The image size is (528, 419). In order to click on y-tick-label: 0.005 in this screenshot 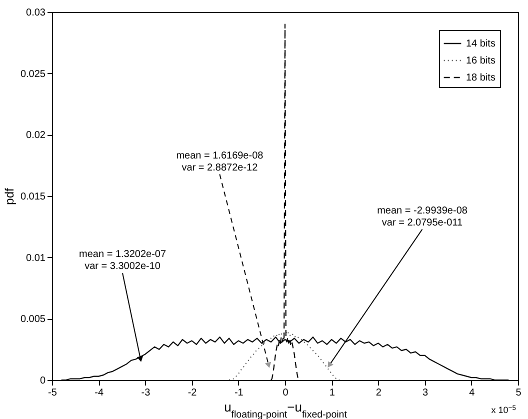, I will do `click(33, 320)`.